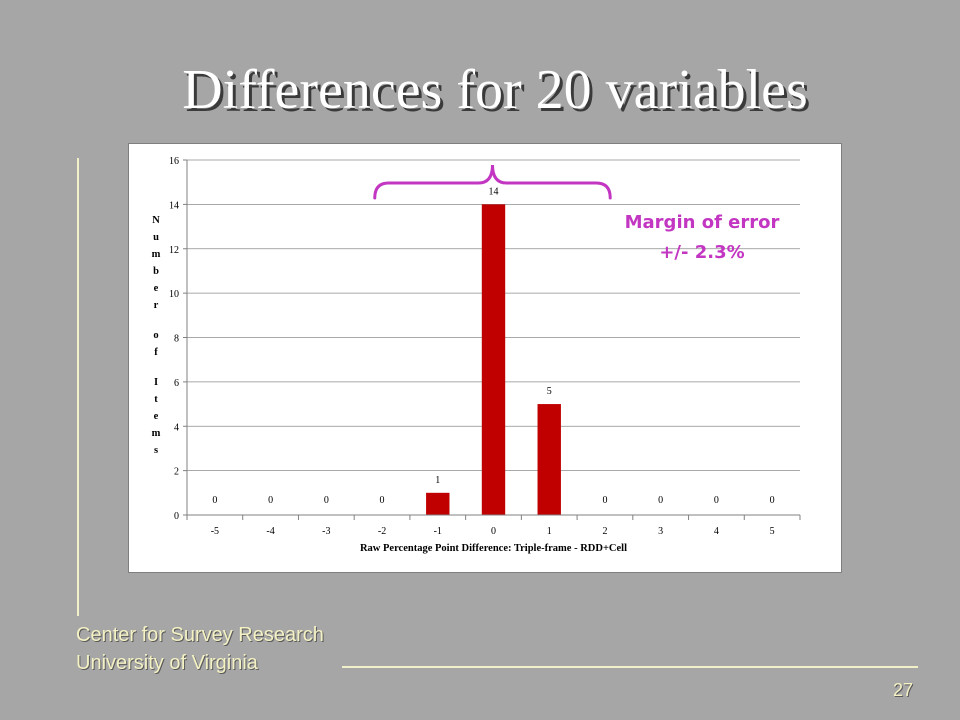 This screenshot has height=720, width=960. Describe the element at coordinates (156, 399) in the screenshot. I see `y-axis-title-letter: t` at that location.